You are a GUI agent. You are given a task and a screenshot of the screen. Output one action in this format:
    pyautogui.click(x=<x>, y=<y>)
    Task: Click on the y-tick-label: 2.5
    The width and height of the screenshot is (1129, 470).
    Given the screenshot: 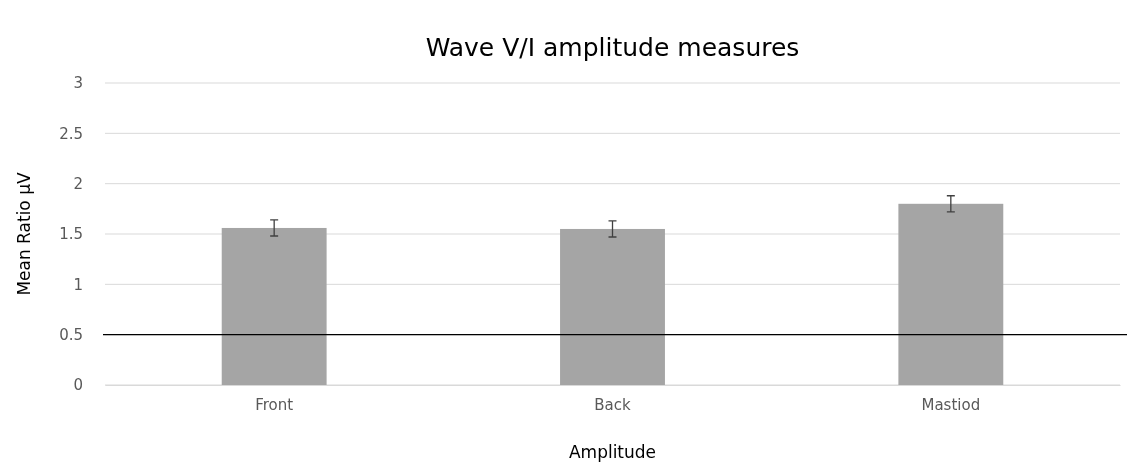 What is the action you would take?
    pyautogui.click(x=71, y=133)
    